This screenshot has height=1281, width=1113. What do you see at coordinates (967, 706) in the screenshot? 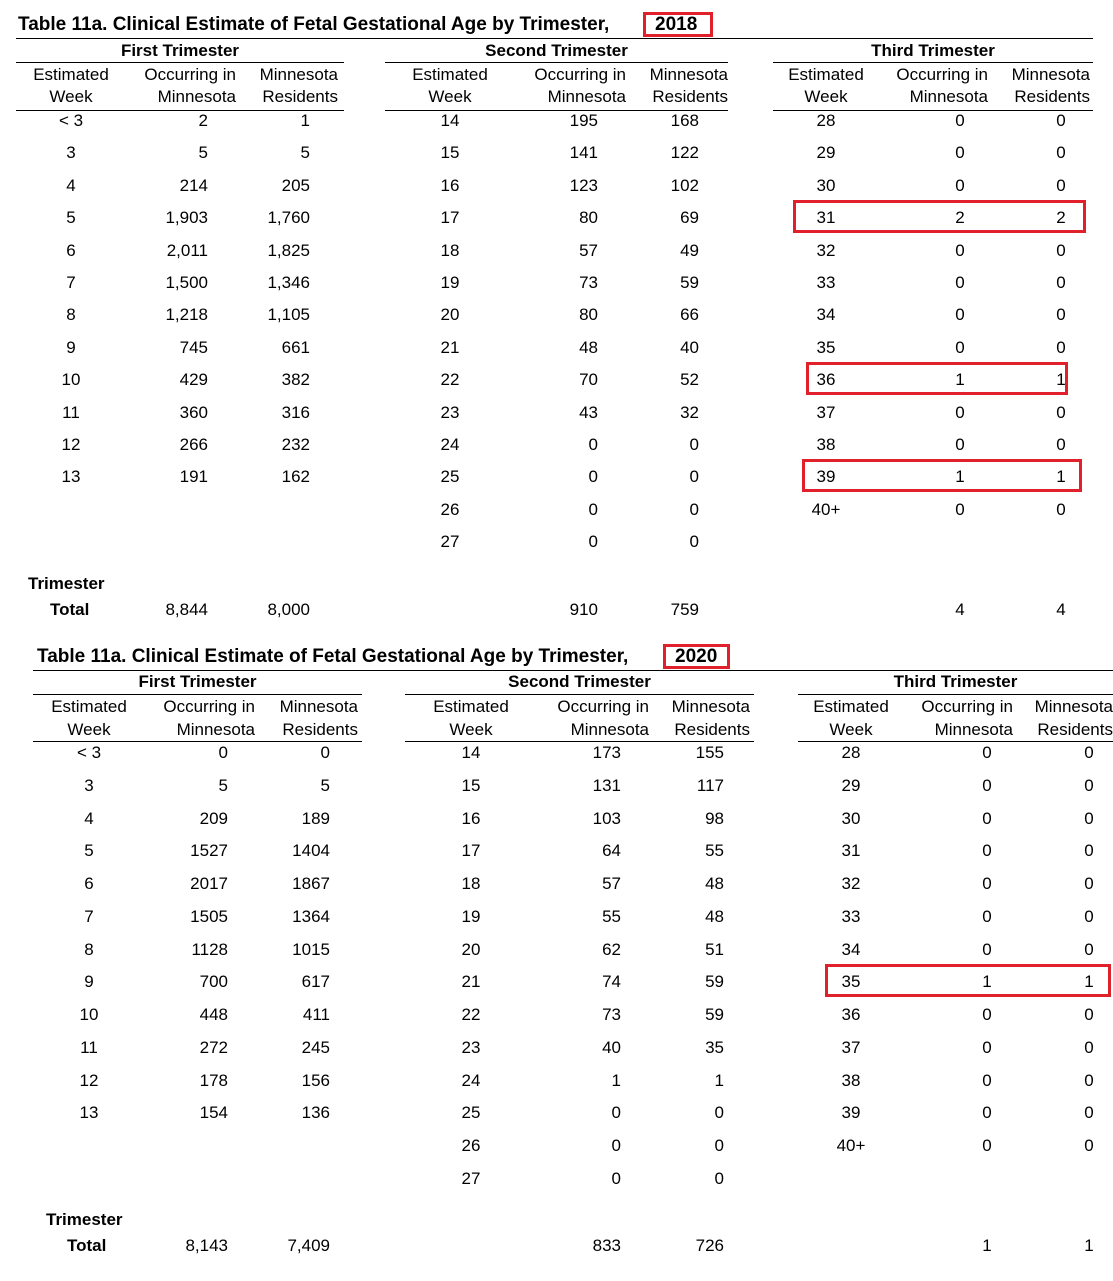
I see `column-header-occurring-third: Occurring in` at bounding box center [967, 706].